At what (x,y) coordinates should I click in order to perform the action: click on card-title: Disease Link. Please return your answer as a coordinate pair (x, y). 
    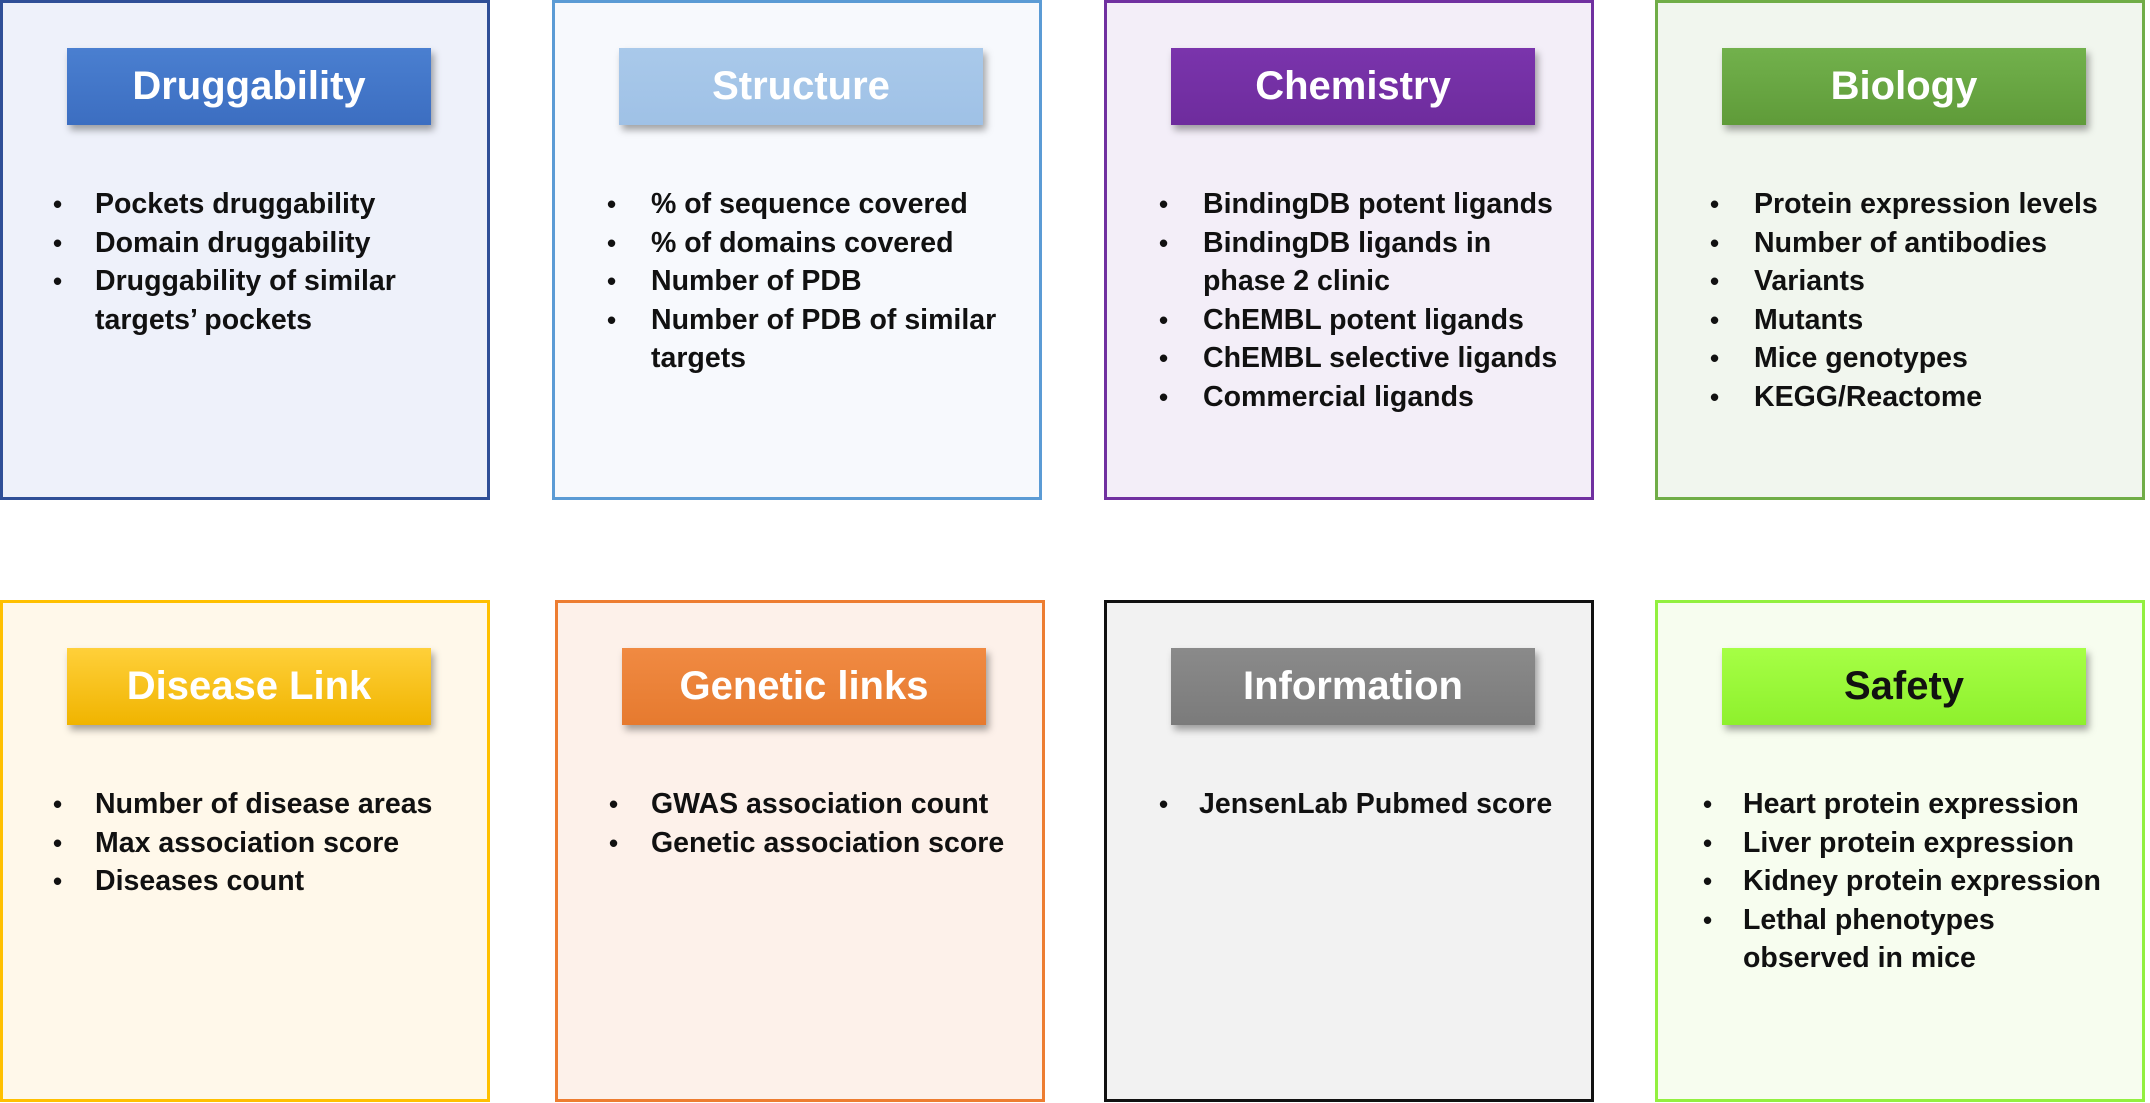
    Looking at the image, I should click on (249, 686).